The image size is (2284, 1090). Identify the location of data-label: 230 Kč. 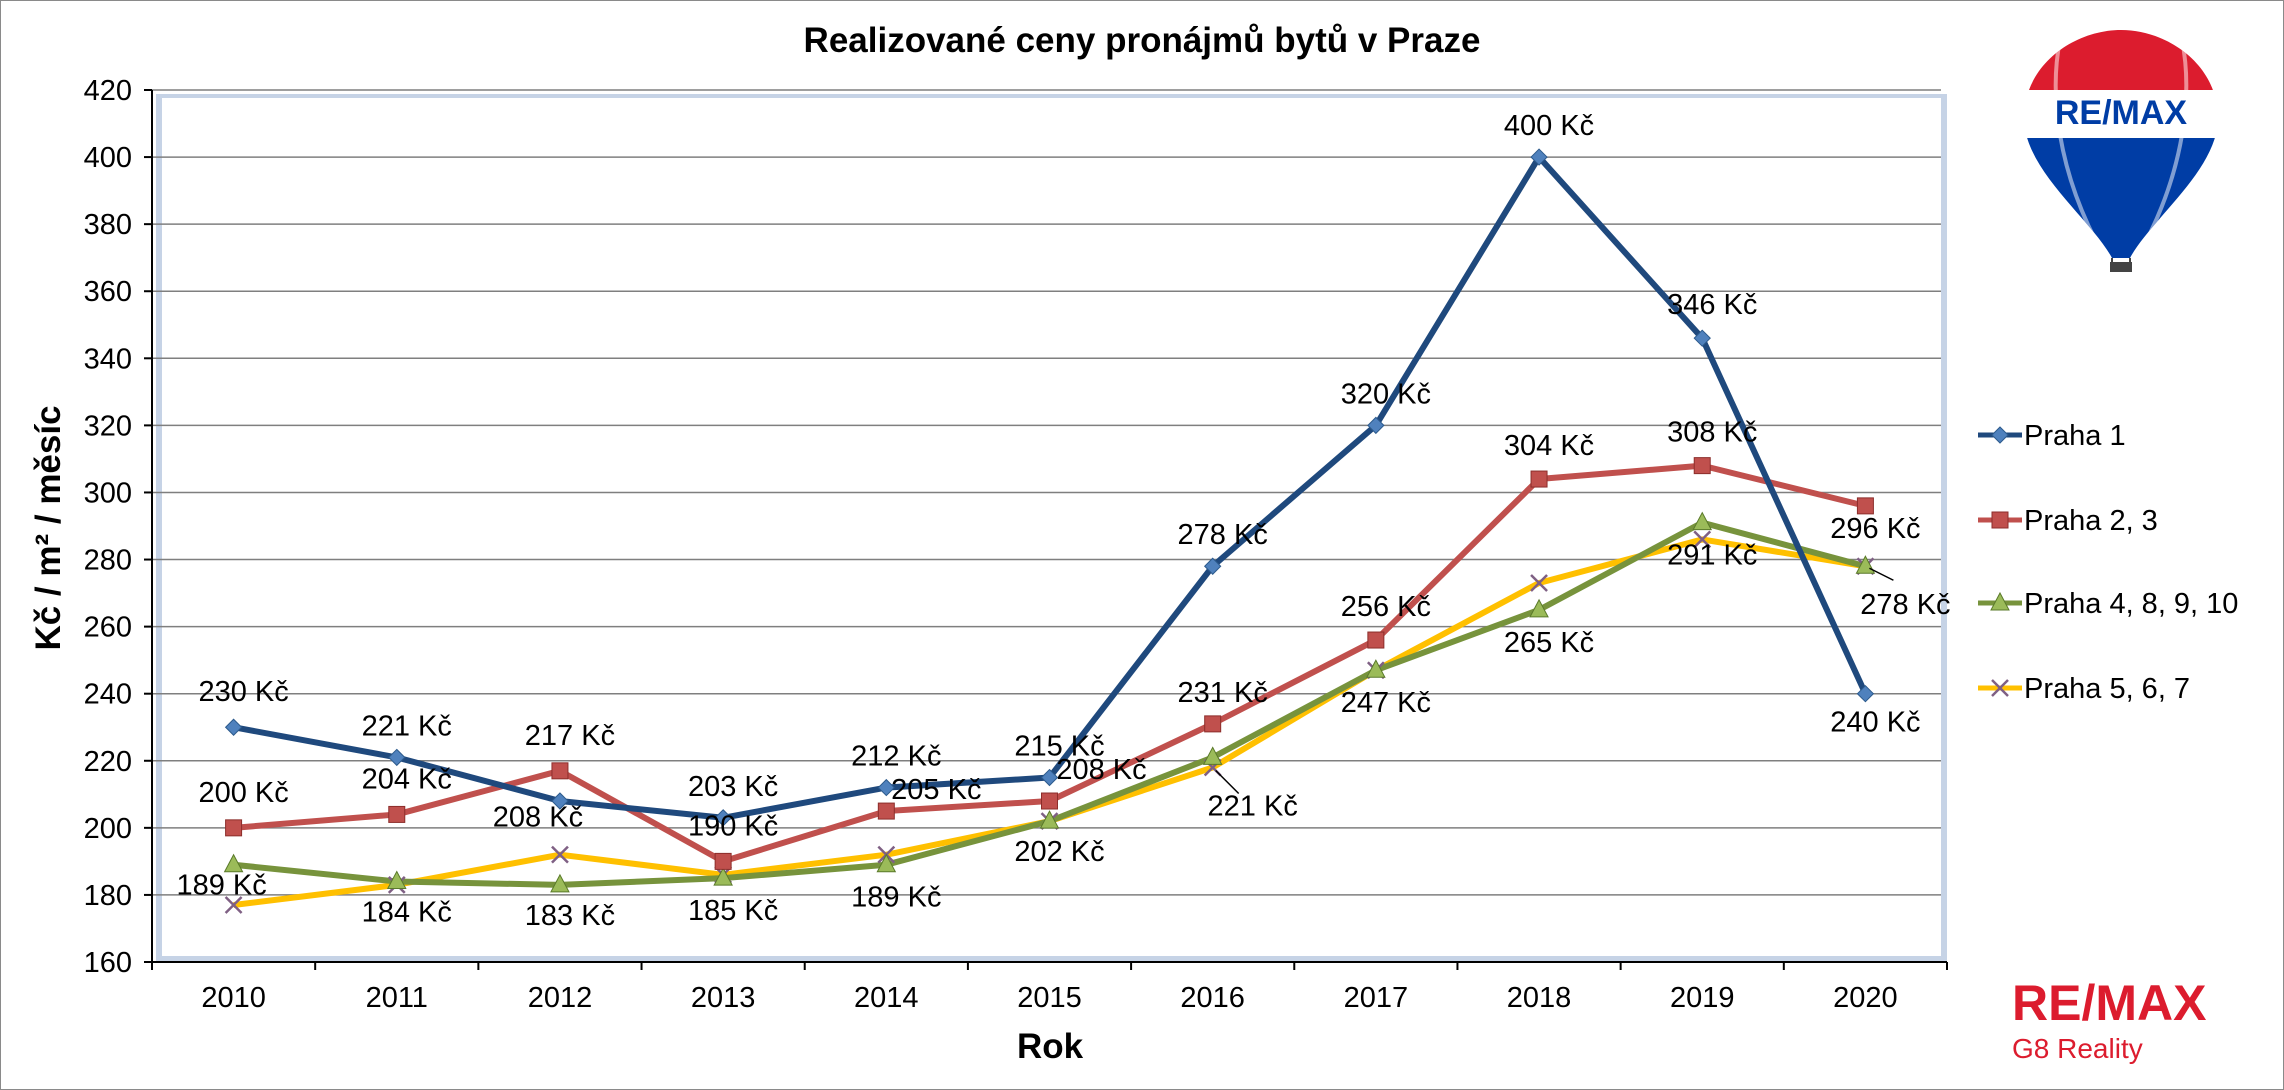
(243, 692).